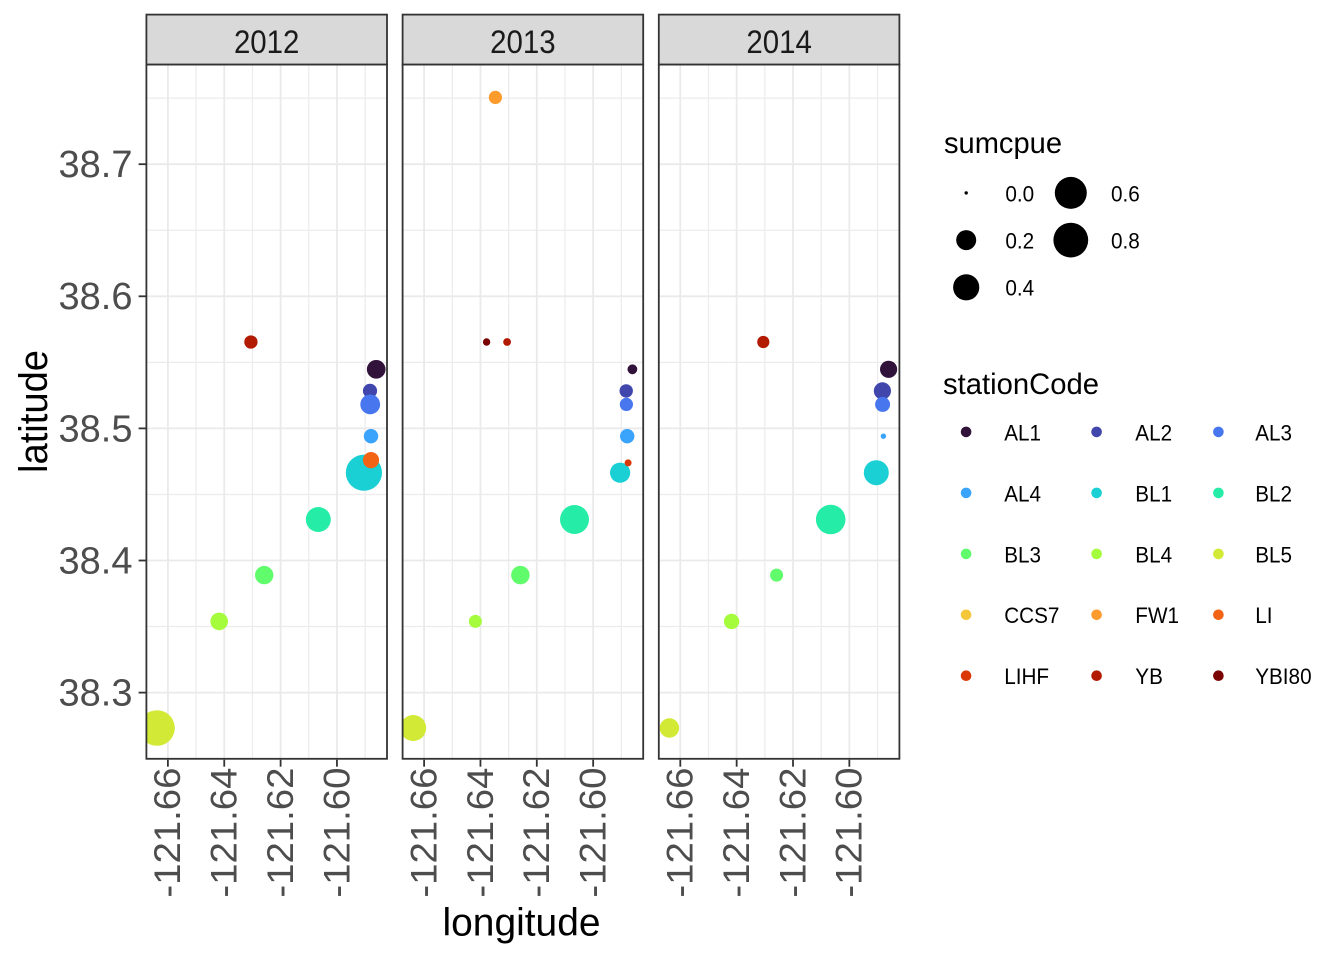 The width and height of the screenshot is (1344, 960). What do you see at coordinates (267, 42) in the screenshot?
I see `svg-text: 2012` at bounding box center [267, 42].